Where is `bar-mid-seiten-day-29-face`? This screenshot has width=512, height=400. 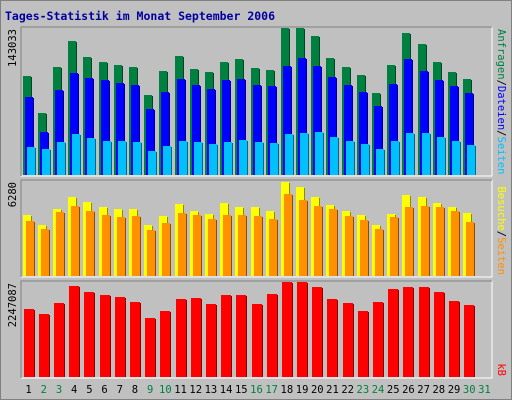
bar-mid-seiten-day-29-face is located at coordinates (455, 243).